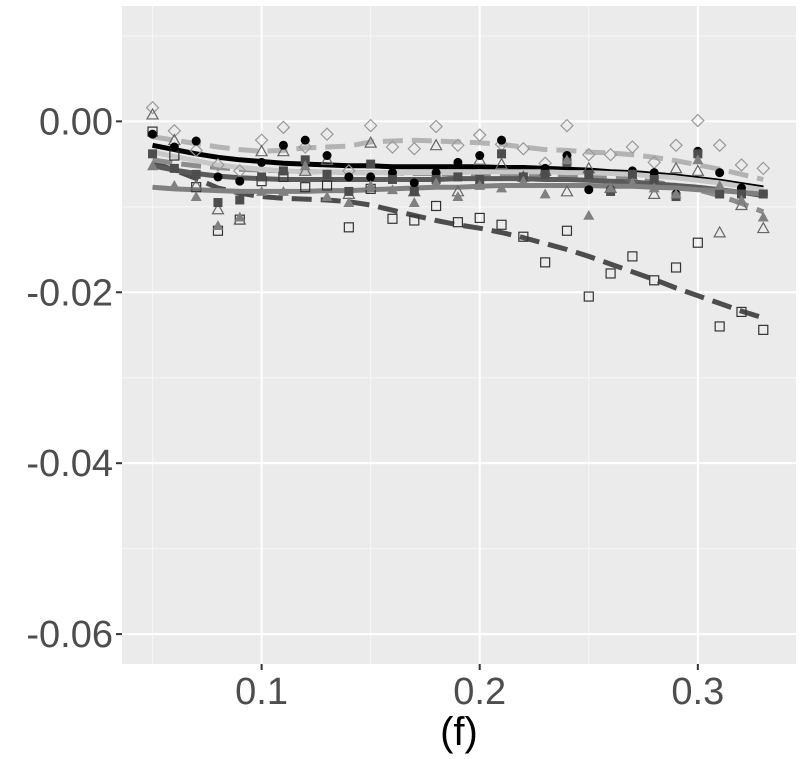  Describe the element at coordinates (261, 692) in the screenshot. I see `x-tick-label: 0.1` at that location.